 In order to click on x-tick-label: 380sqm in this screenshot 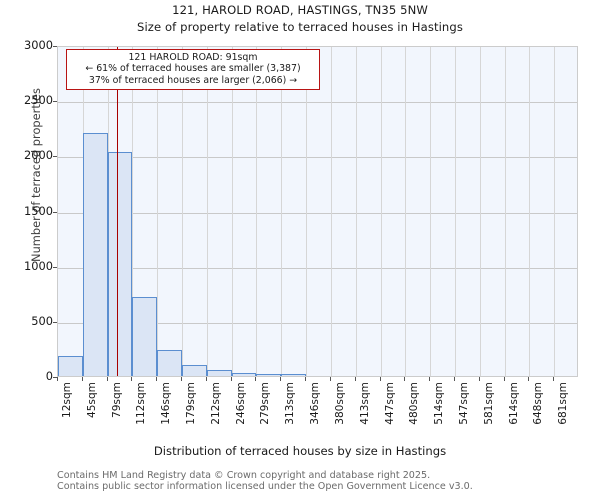, I will do `click(339, 403)`.